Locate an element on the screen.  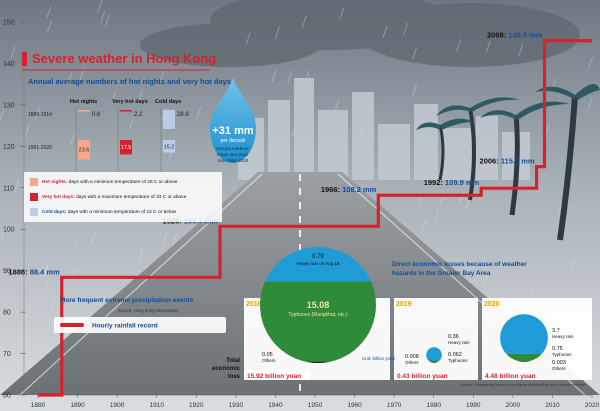
period-label: 1991-2020 is located at coordinates (40, 148).